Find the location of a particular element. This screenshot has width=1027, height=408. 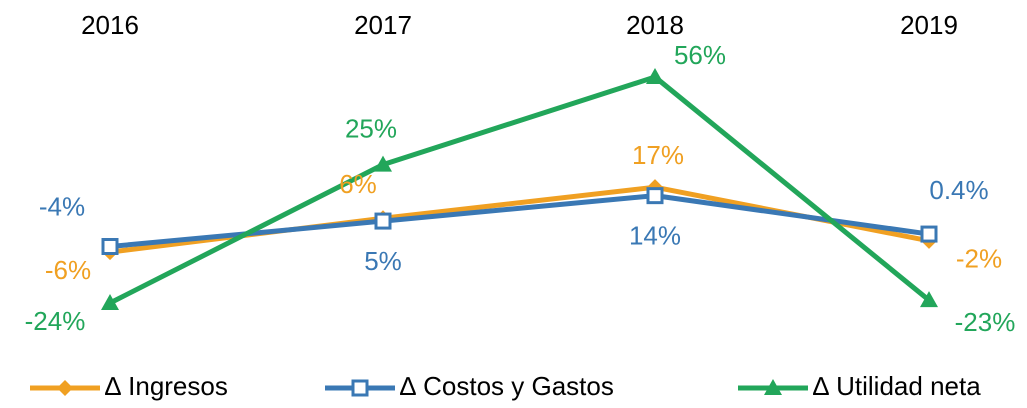

data-label: 14% is located at coordinates (655, 236).